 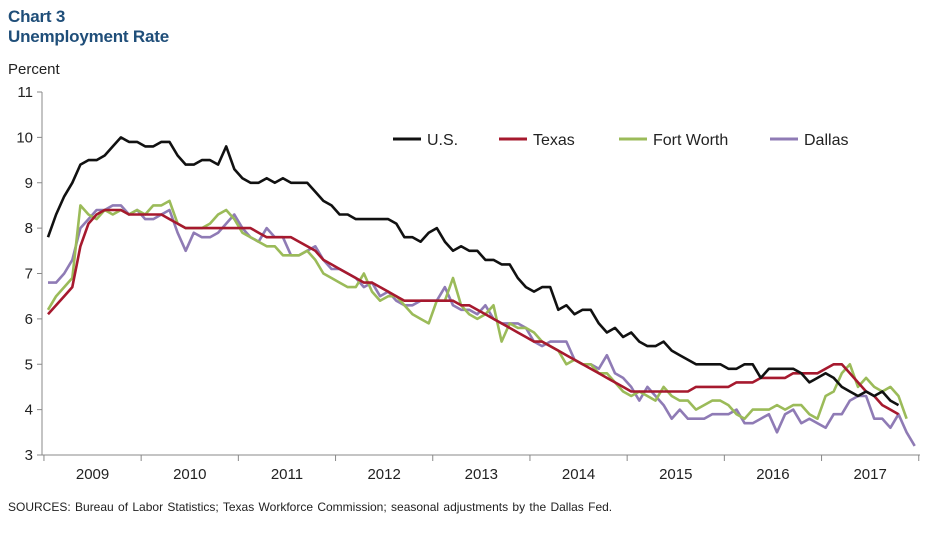 What do you see at coordinates (29, 364) in the screenshot?
I see `y-tick-label: 5` at bounding box center [29, 364].